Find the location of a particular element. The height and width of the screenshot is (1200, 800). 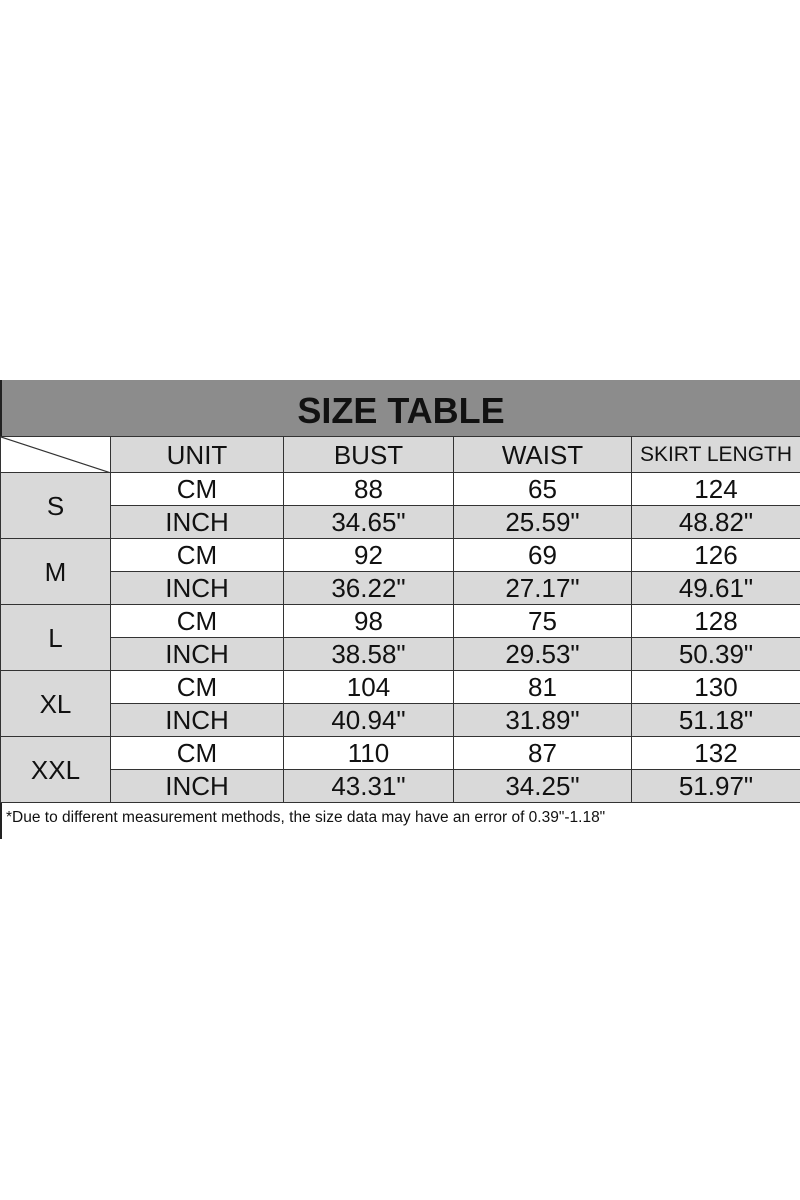

bust-cell: 98 is located at coordinates (368, 621).